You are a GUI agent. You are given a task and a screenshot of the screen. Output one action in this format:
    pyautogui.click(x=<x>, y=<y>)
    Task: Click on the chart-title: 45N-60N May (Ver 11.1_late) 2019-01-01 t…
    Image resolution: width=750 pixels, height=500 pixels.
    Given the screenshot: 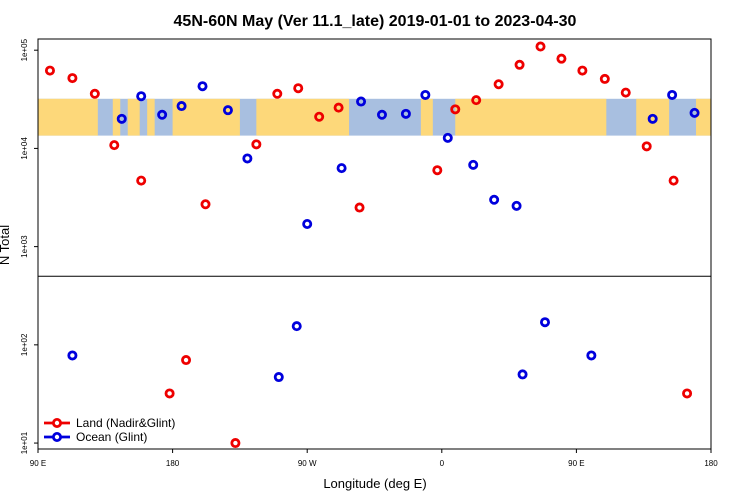 What is the action you would take?
    pyautogui.click(x=375, y=21)
    